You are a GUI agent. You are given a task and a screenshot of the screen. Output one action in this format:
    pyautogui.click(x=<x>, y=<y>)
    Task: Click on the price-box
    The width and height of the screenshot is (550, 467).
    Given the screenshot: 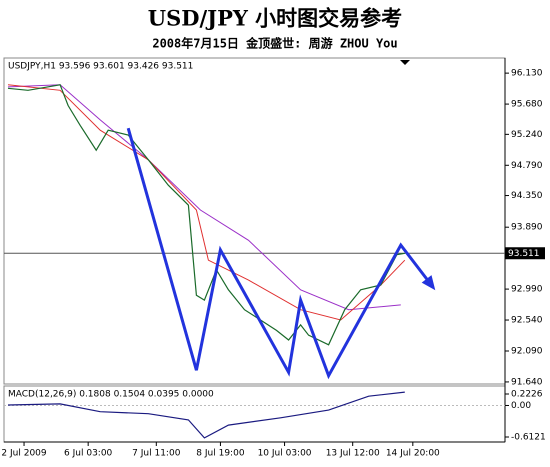 What is the action you would take?
    pyautogui.click(x=525, y=253)
    